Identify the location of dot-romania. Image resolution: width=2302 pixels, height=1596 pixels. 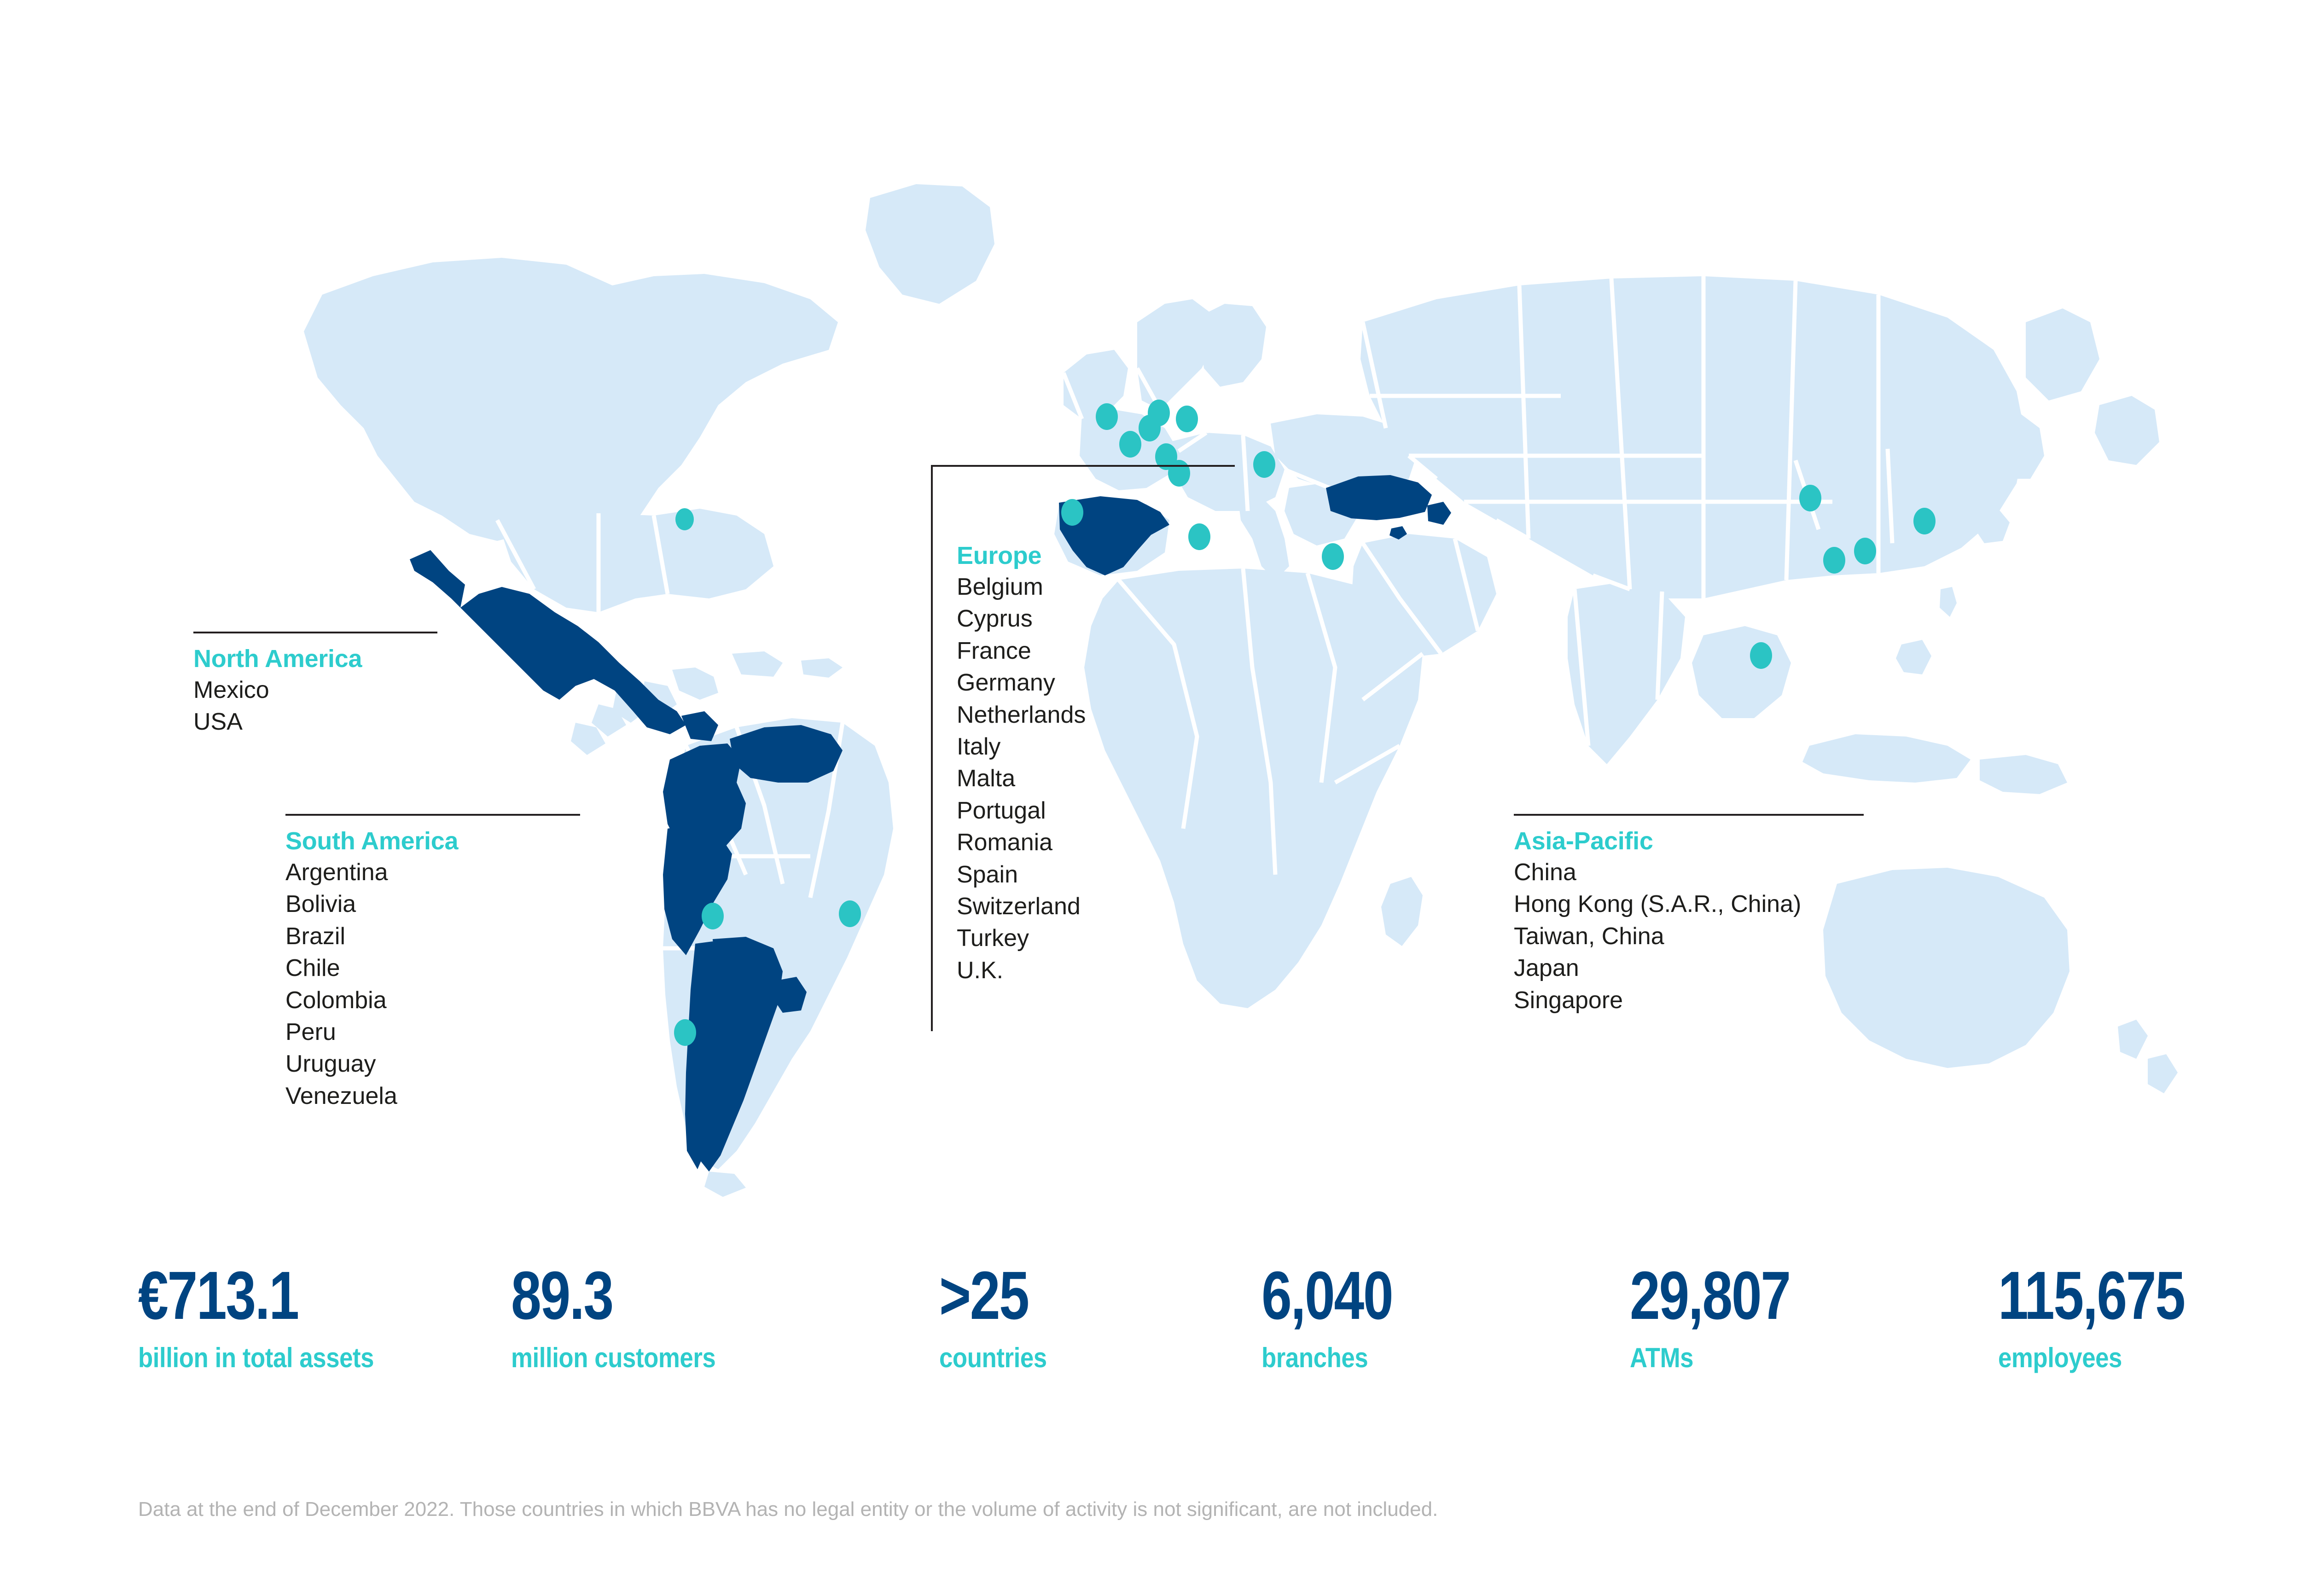
(1264, 464).